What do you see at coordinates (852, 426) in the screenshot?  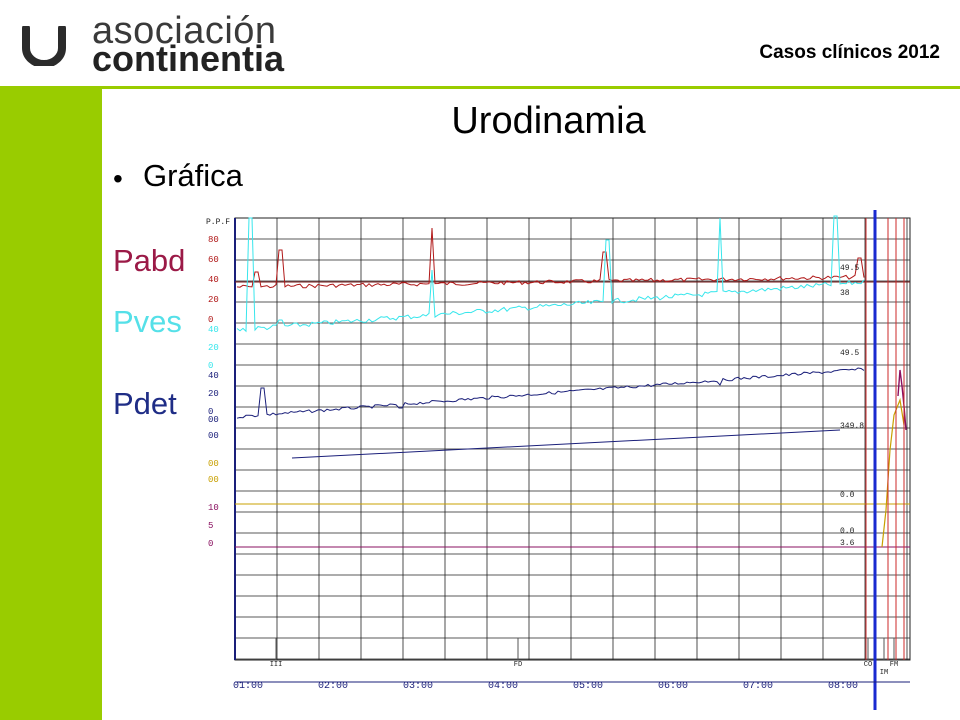 I see `readout-value: 349.8` at bounding box center [852, 426].